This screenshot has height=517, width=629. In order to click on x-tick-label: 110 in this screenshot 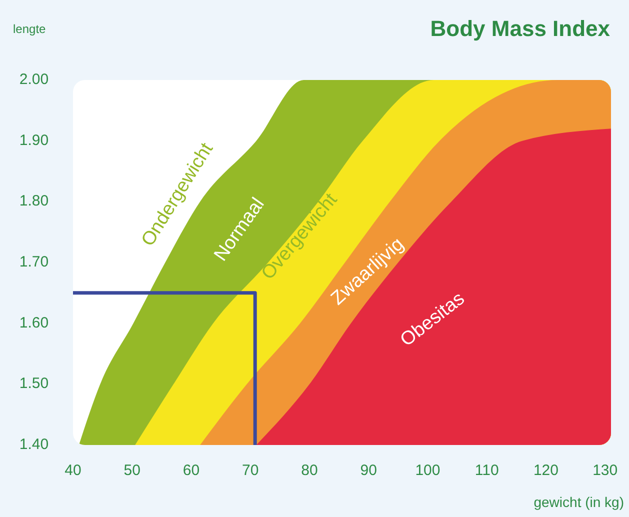, I will do `click(486, 470)`.